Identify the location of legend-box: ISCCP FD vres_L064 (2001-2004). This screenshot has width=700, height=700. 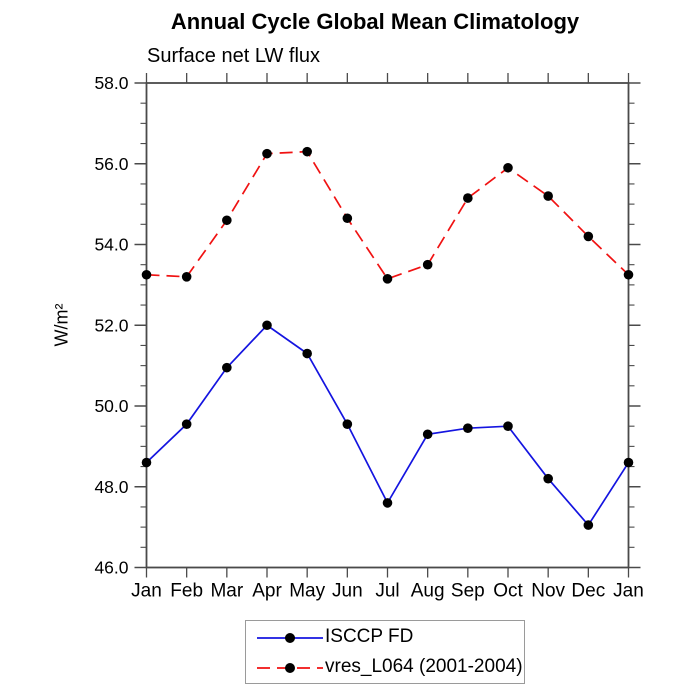
(385, 652).